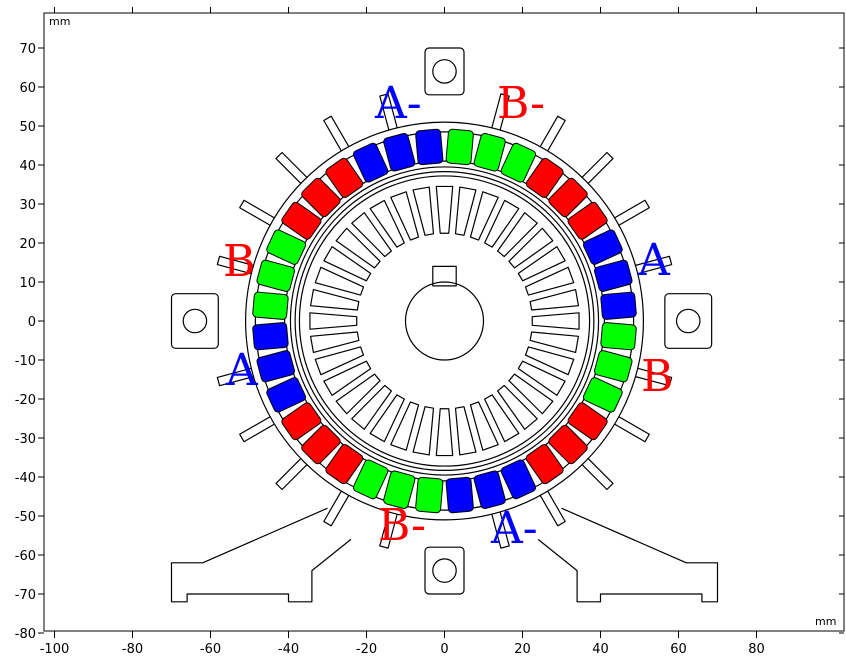 This screenshot has width=846, height=659. What do you see at coordinates (27, 283) in the screenshot?
I see `y-tick-label: 10` at bounding box center [27, 283].